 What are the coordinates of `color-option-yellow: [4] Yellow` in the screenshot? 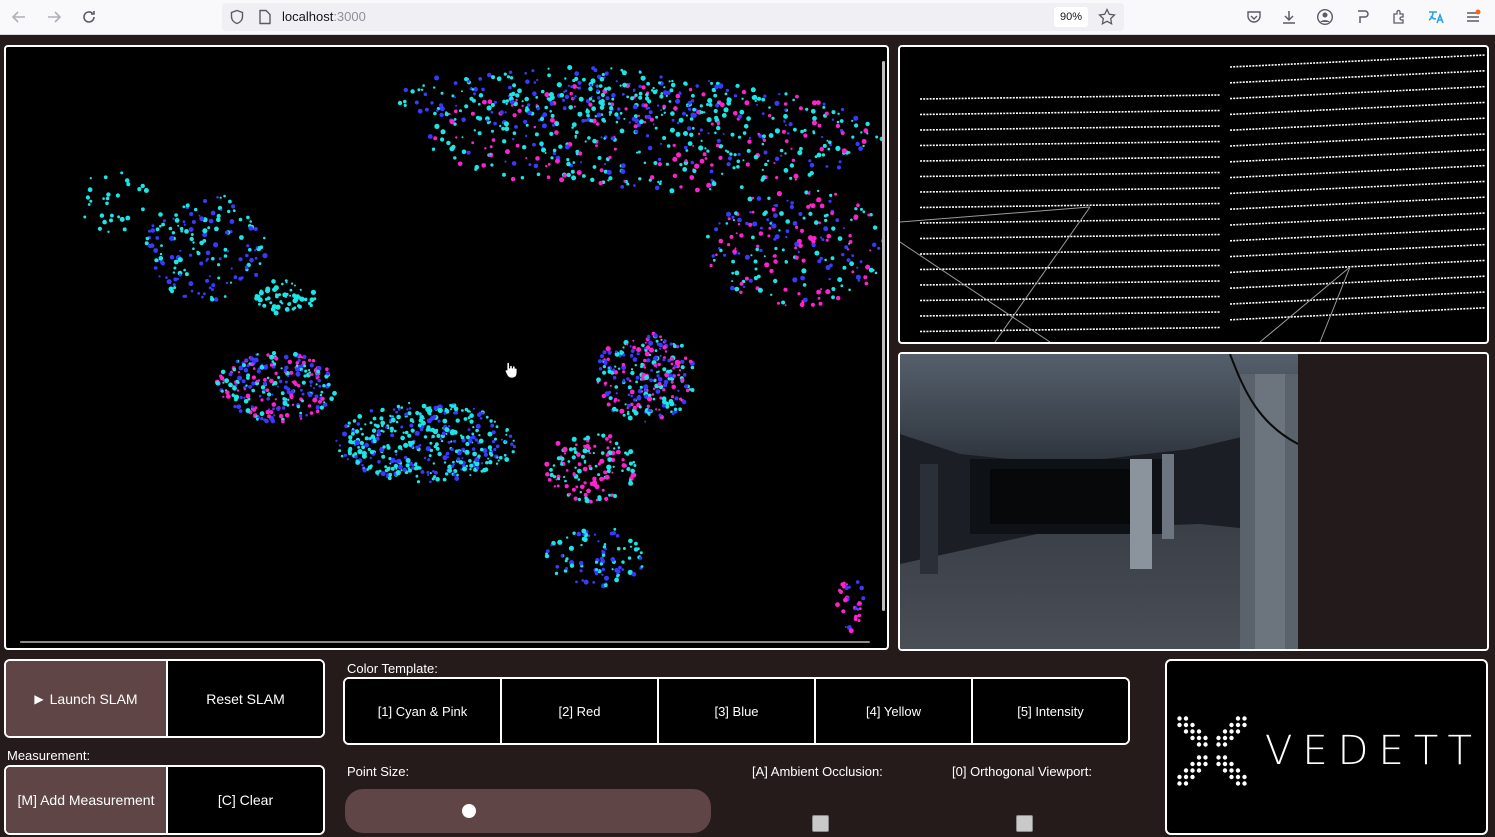 It's located at (893, 711).